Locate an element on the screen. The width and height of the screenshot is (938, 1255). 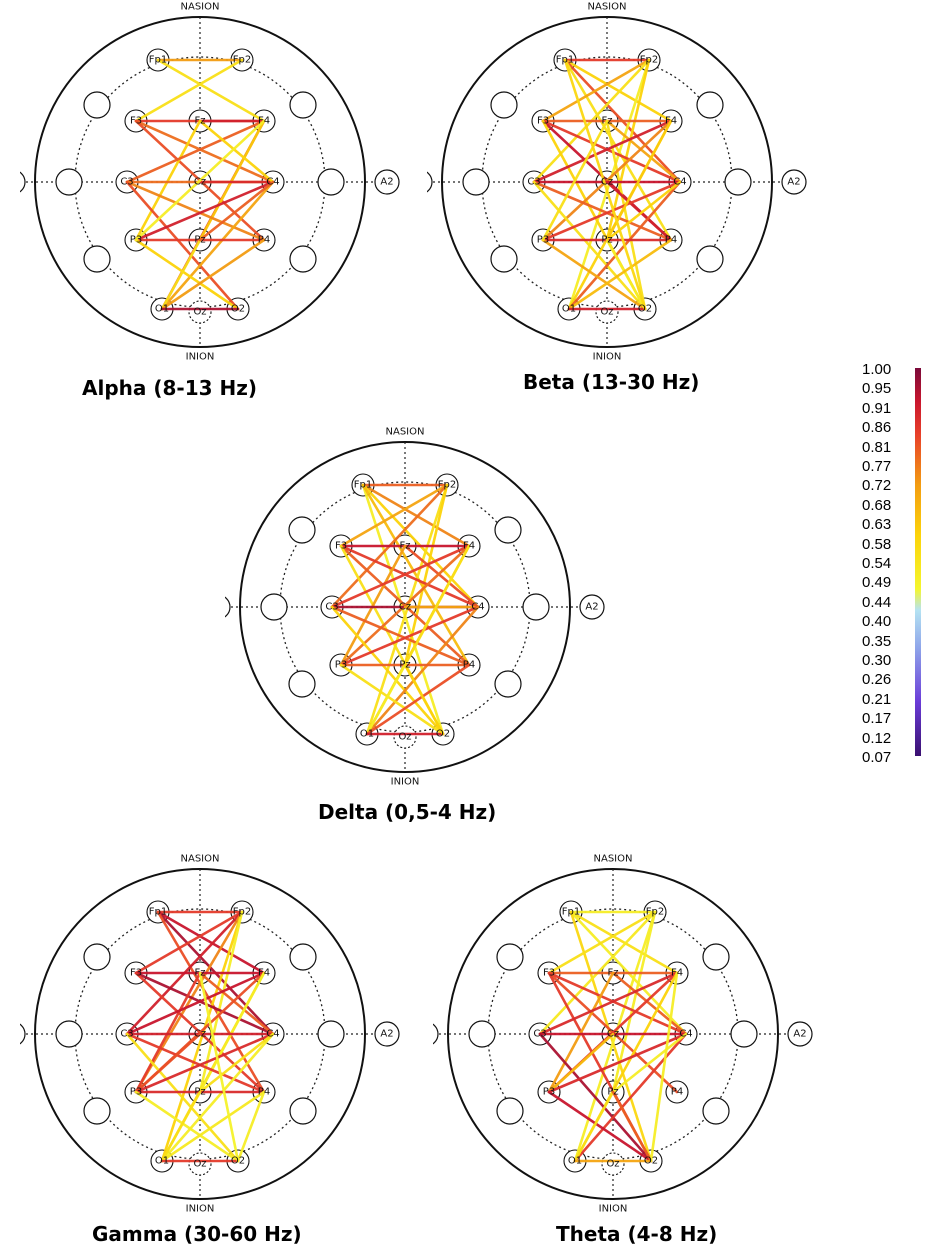
colorbar-tick-label: 0.44 is located at coordinates (877, 602).